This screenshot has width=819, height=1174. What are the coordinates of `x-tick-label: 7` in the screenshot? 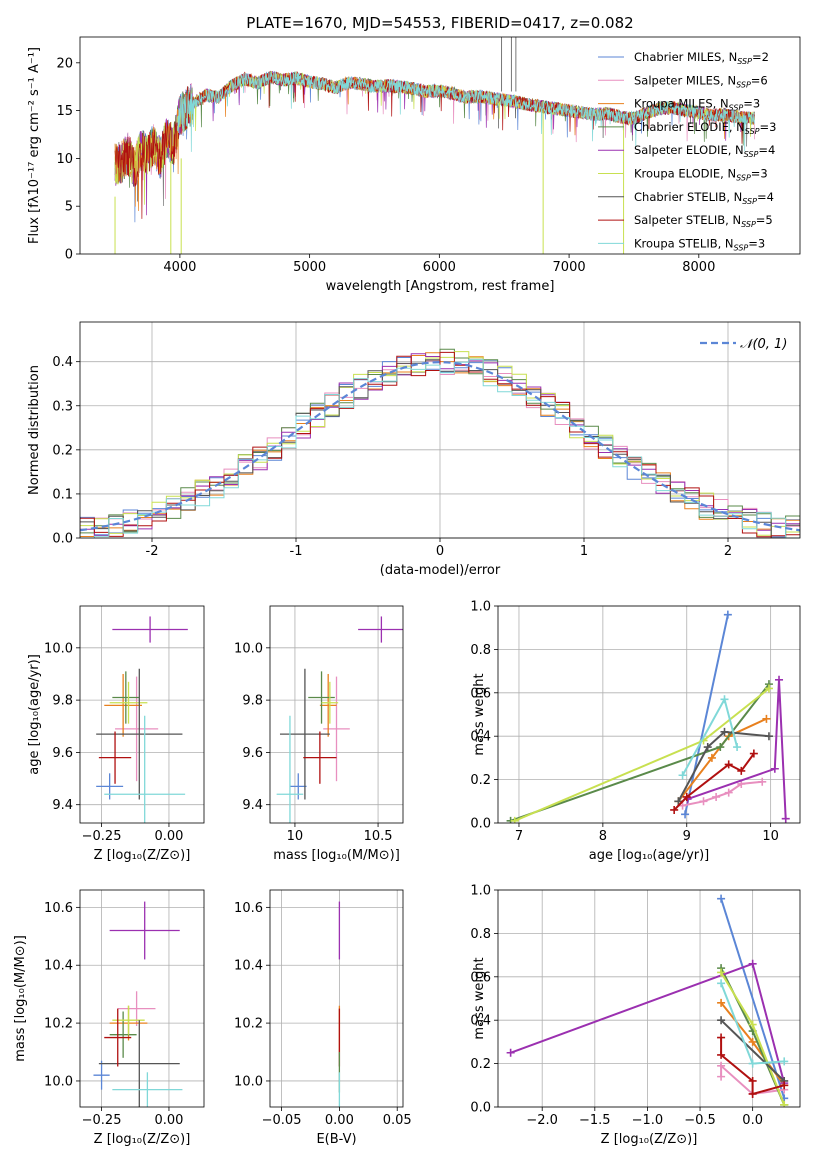 It's located at (519, 836).